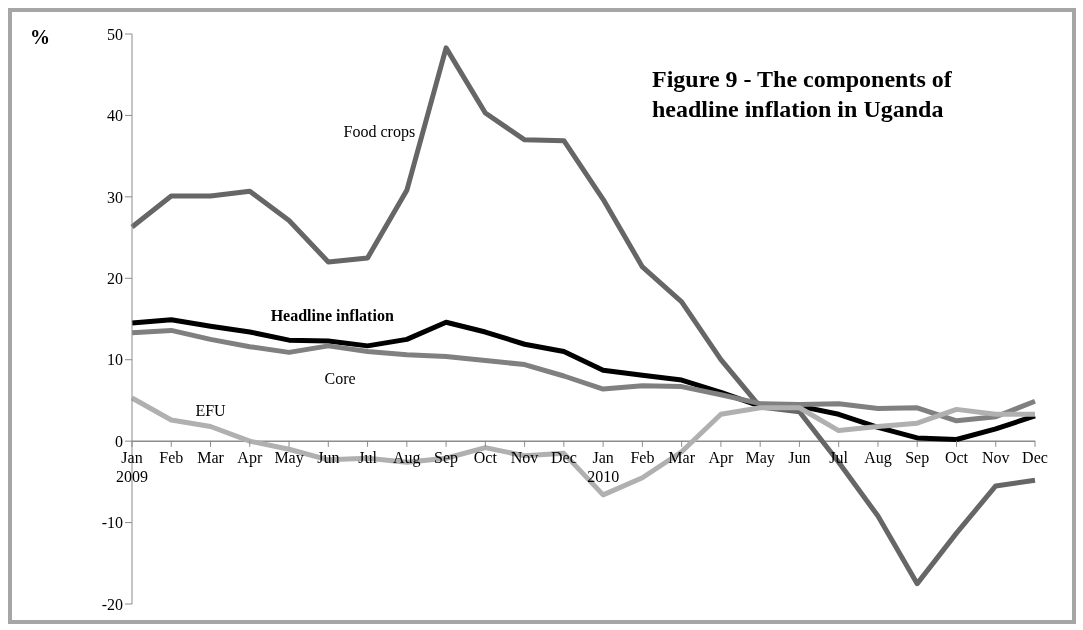  I want to click on series-label: EFU, so click(211, 410).